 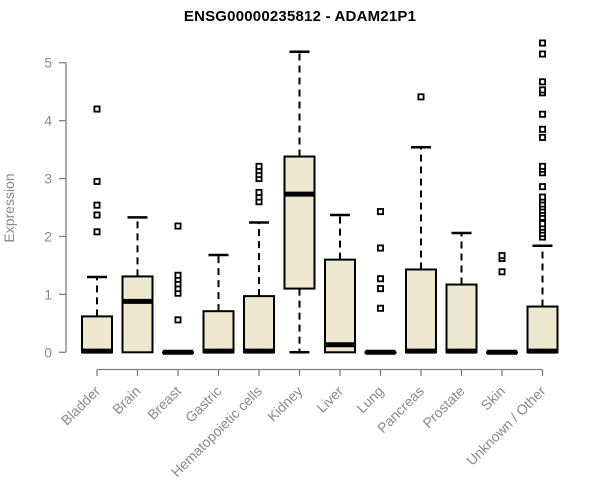 I want to click on box-unknown-other, so click(x=542, y=196).